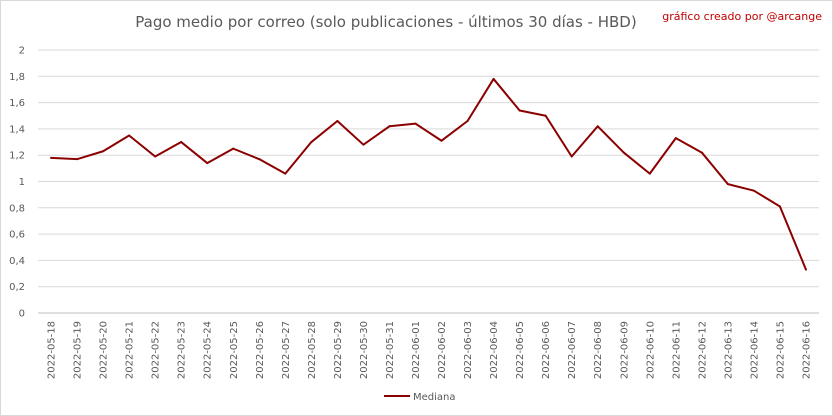 This screenshot has height=416, width=833. What do you see at coordinates (286, 350) in the screenshot?
I see `x-tick-label: 2022-05-27` at bounding box center [286, 350].